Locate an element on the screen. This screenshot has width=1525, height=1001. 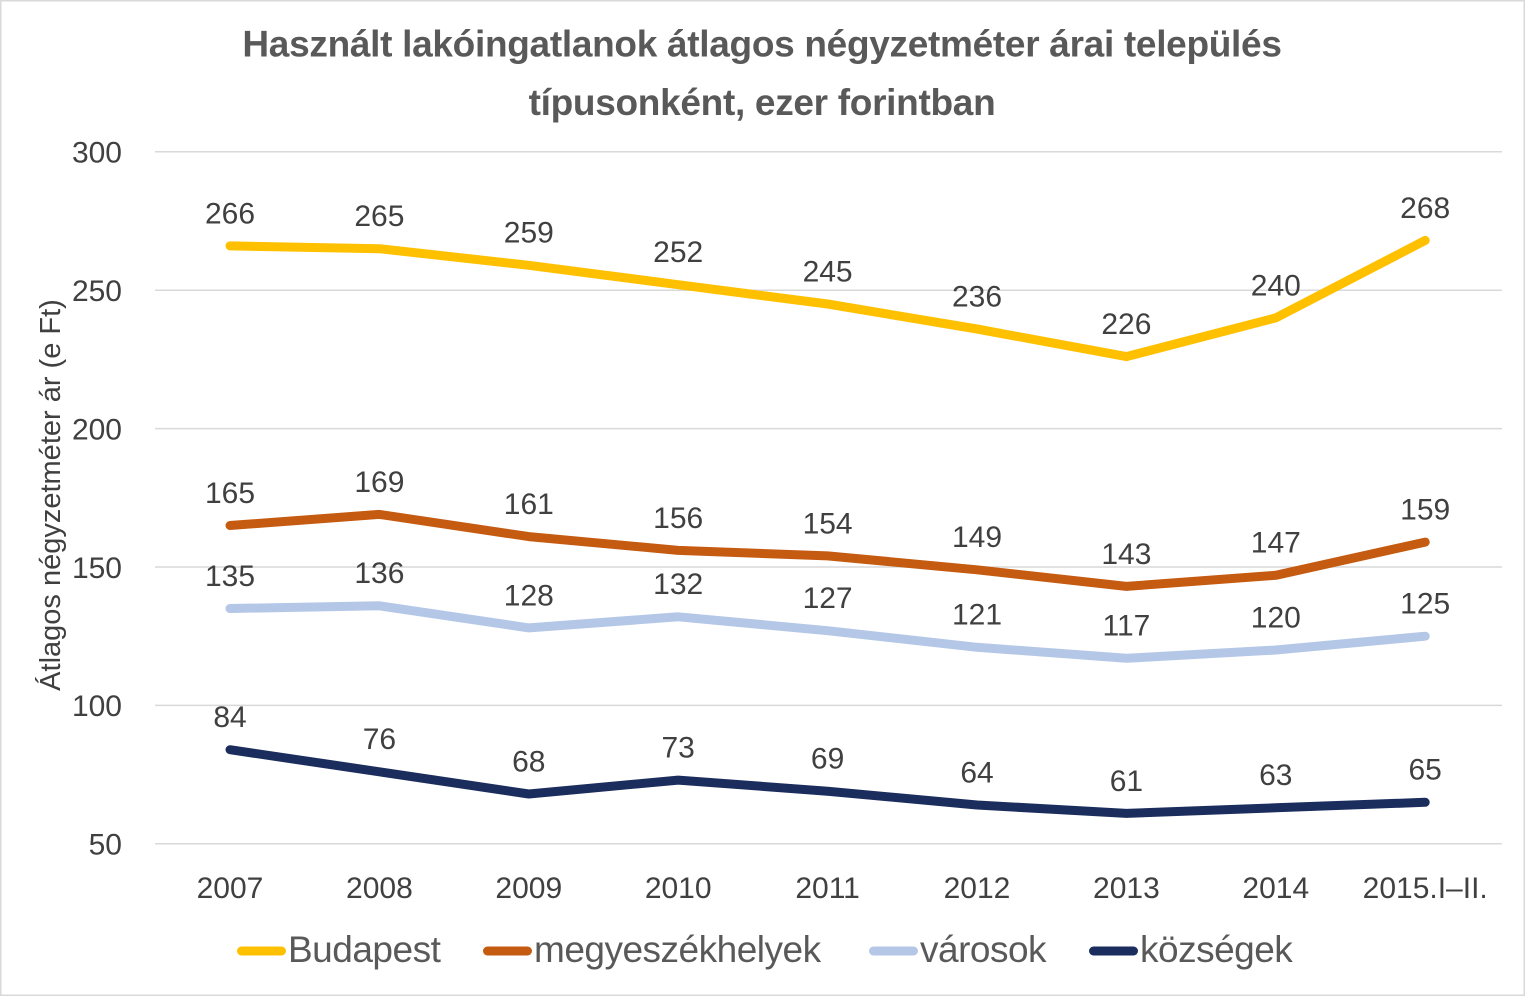
svg-text: 2012 is located at coordinates (977, 888).